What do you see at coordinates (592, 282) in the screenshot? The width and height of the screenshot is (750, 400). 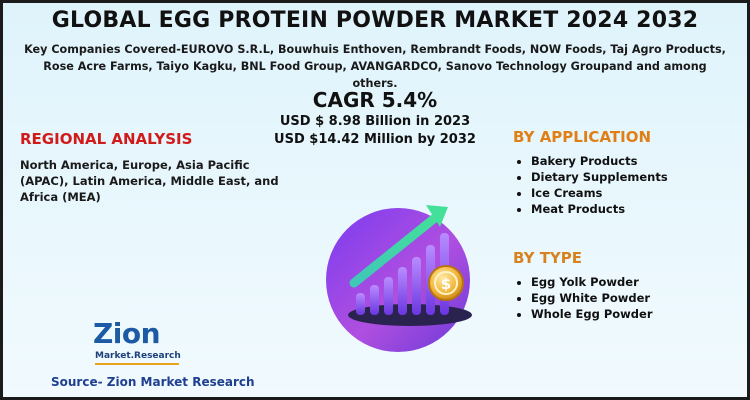 I see `list-item: Egg Yolk Powder` at bounding box center [592, 282].